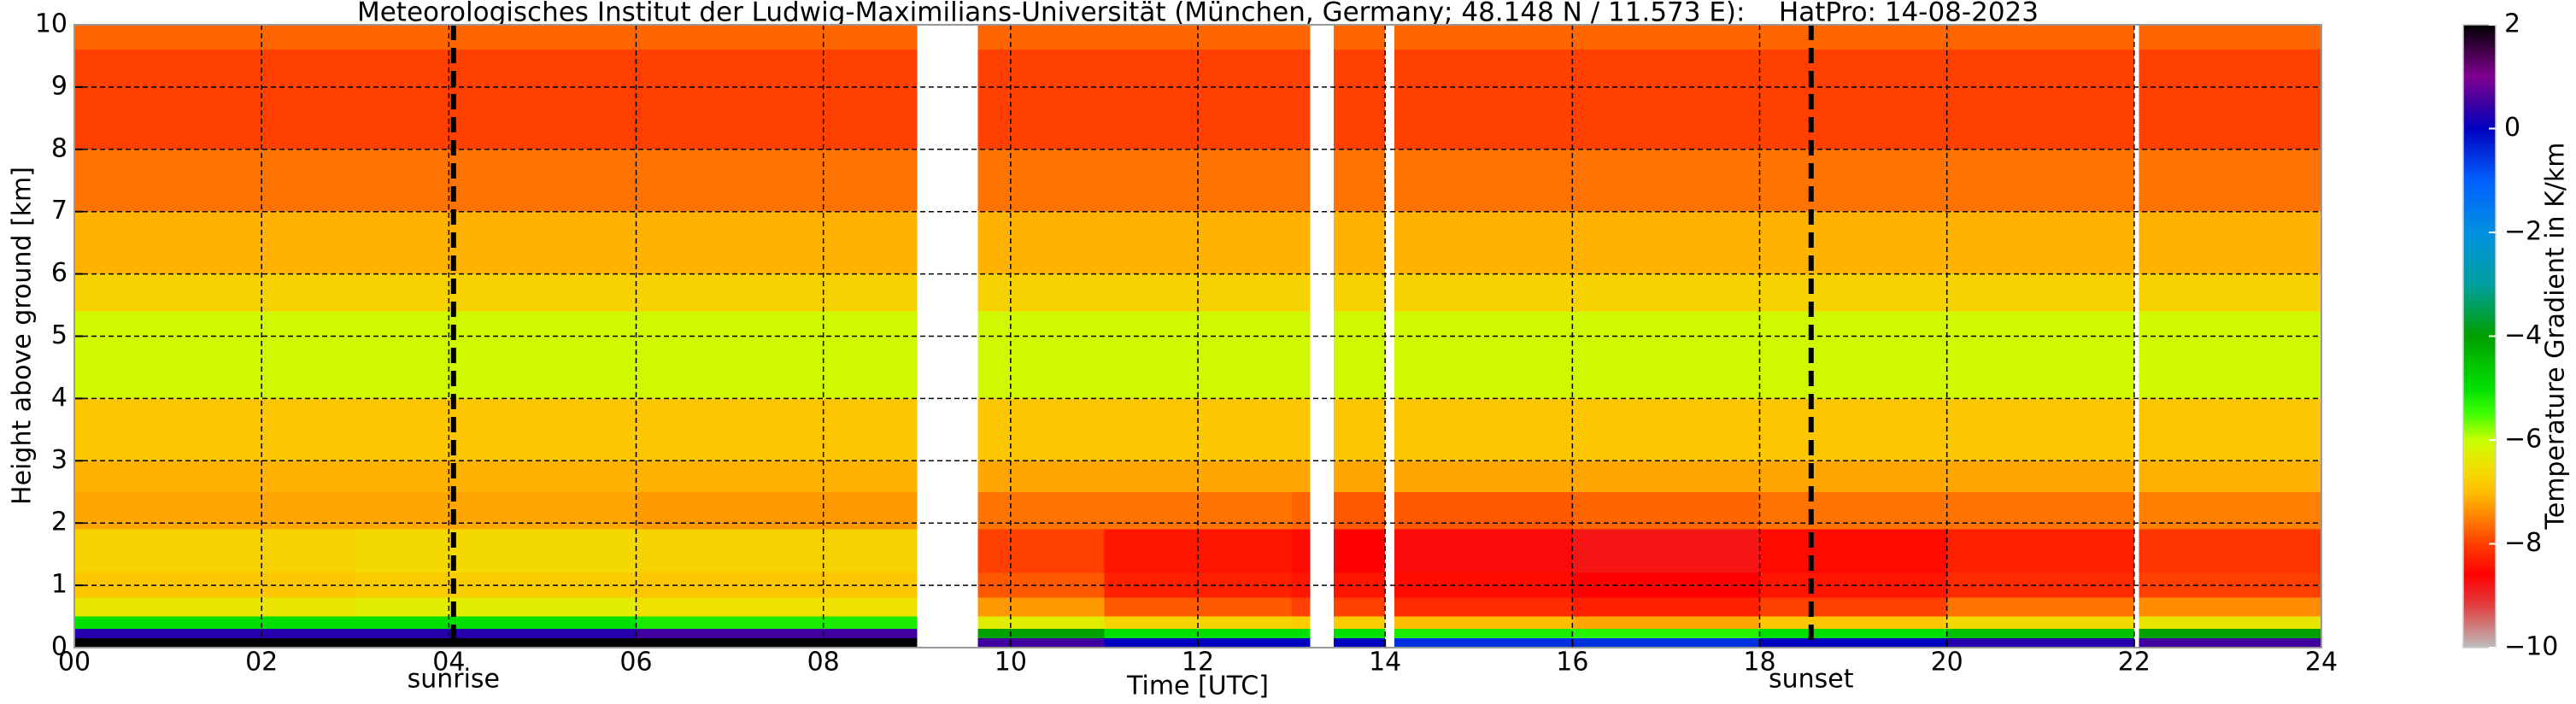  Describe the element at coordinates (2523, 440) in the screenshot. I see `colorbar-tick-label: −6` at that location.